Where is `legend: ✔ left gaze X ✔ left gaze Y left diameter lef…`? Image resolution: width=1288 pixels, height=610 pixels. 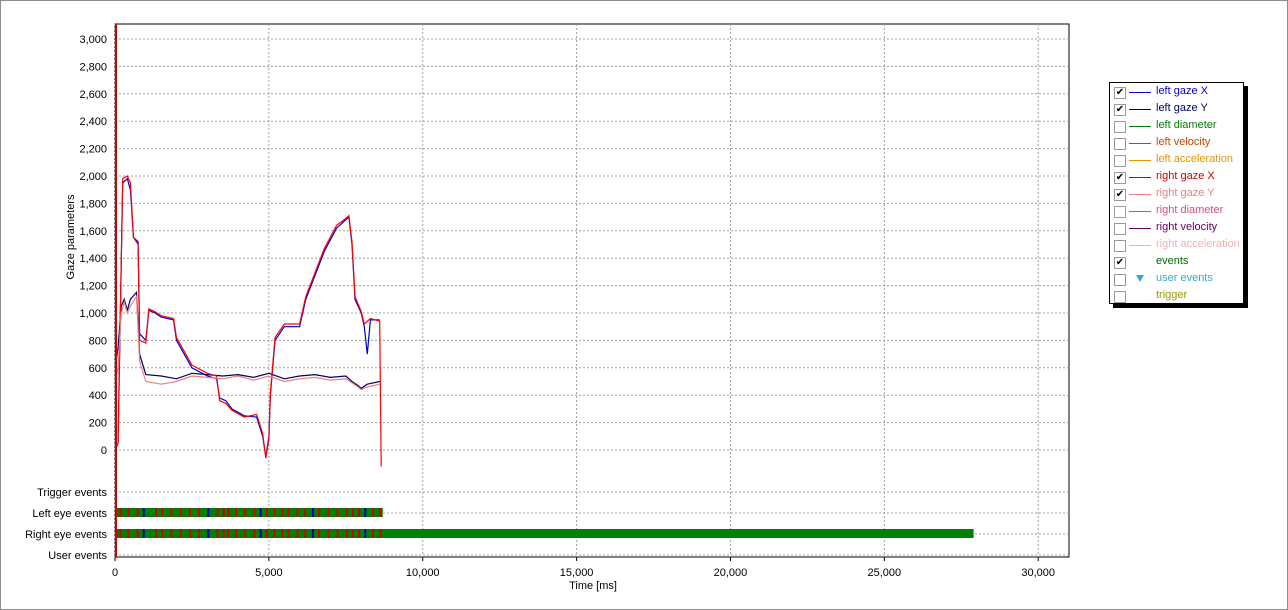 legend: ✔ left gaze X ✔ left gaze Y left diameter lef… is located at coordinates (1176, 193).